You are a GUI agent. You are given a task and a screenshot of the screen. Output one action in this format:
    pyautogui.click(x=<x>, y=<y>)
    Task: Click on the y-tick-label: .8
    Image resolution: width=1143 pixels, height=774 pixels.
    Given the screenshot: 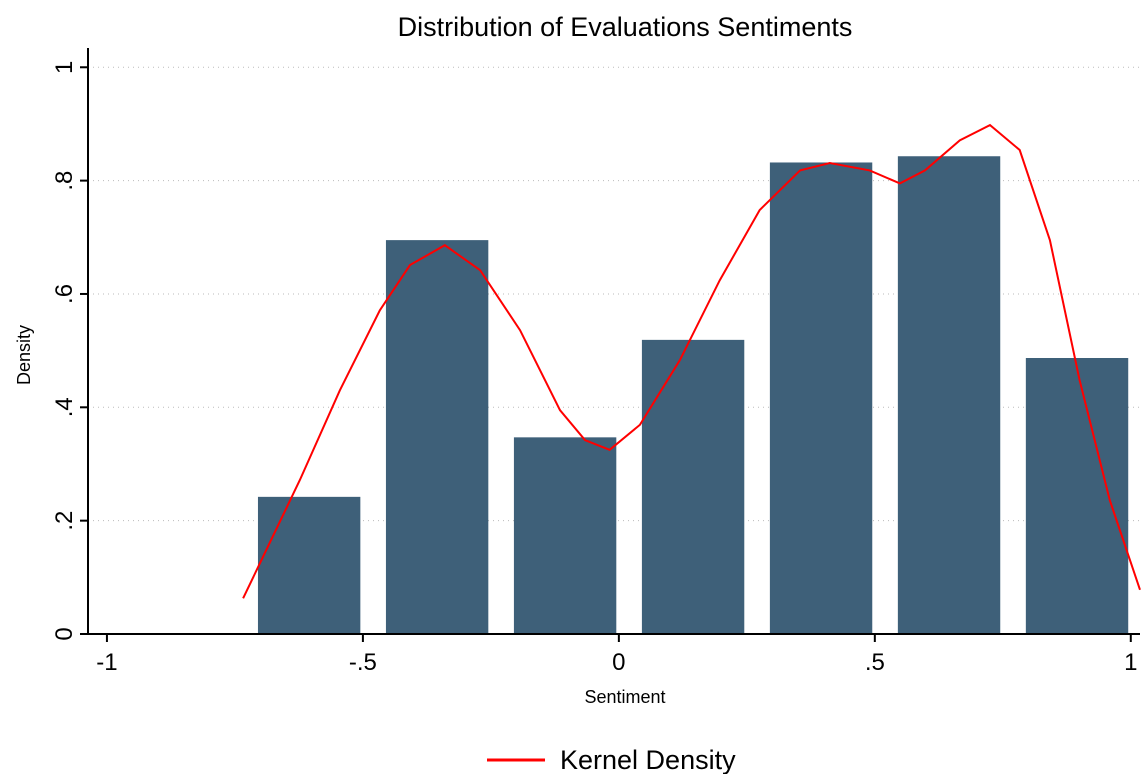 What is the action you would take?
    pyautogui.click(x=64, y=181)
    